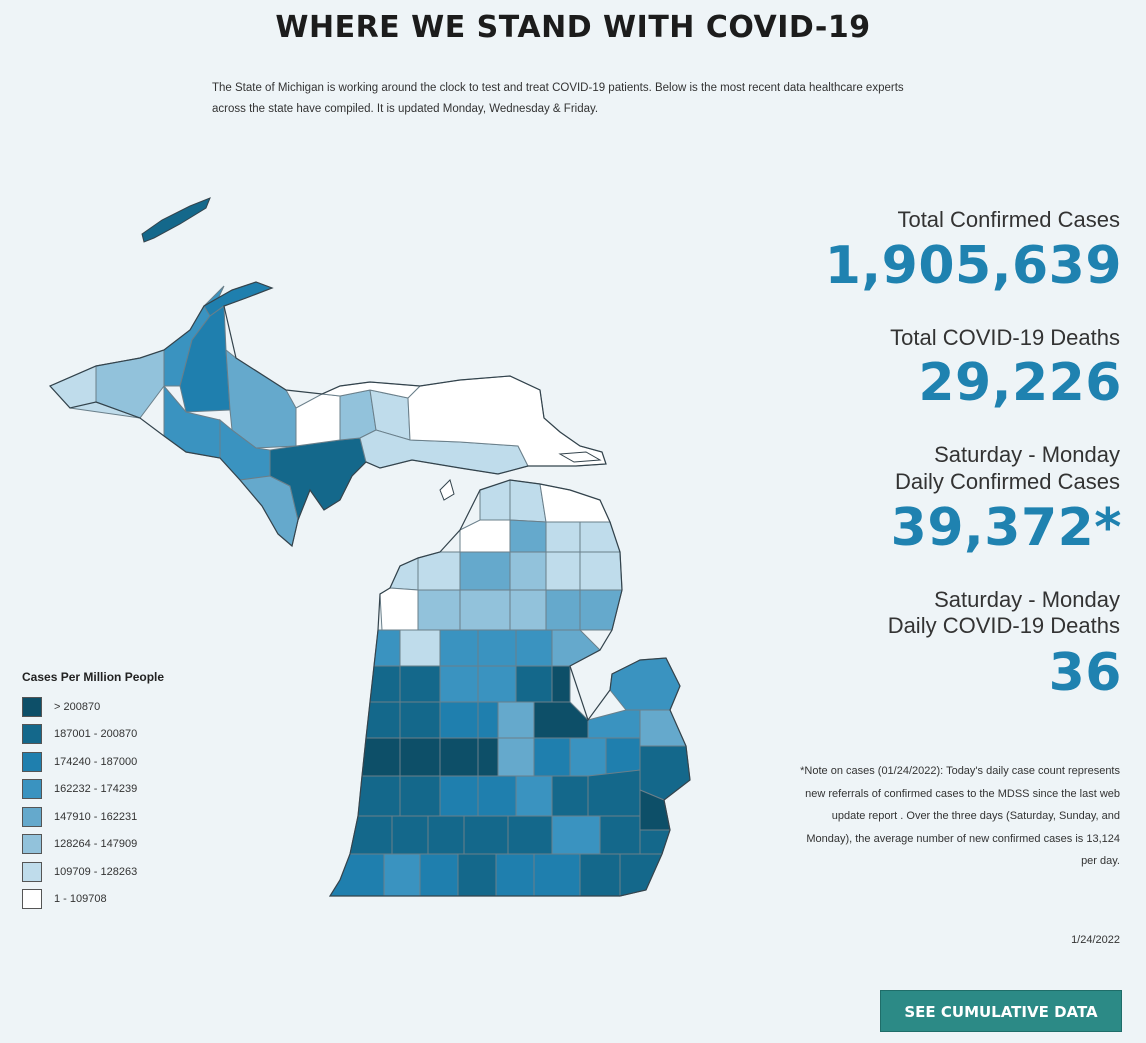  Describe the element at coordinates (614, 724) in the screenshot. I see `county-sanilac` at that location.